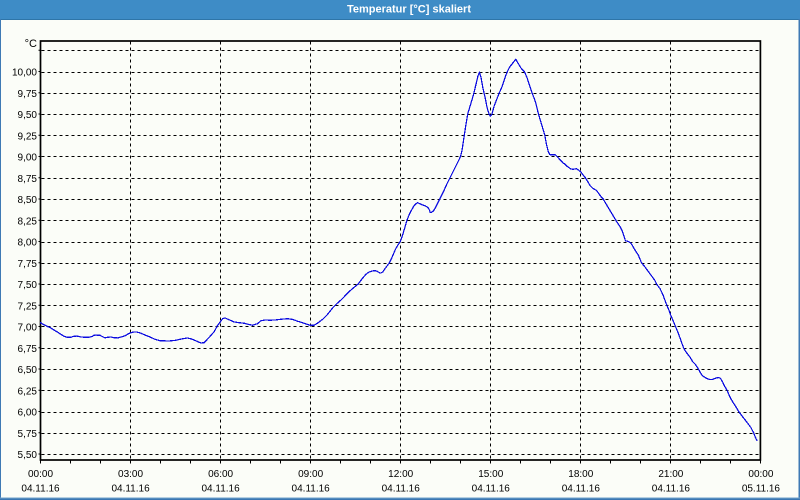 The height and width of the screenshot is (500, 800). I want to click on svg-text: 05.11.16, so click(761, 489).